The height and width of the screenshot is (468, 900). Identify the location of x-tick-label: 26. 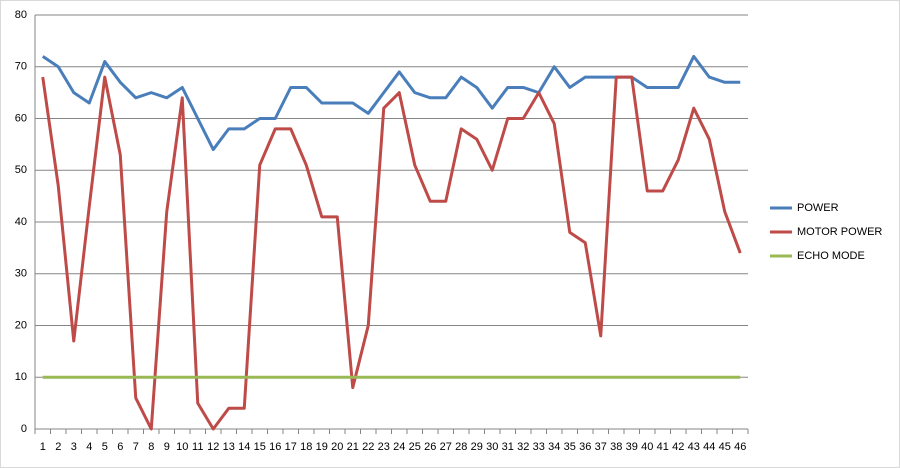
(430, 447).